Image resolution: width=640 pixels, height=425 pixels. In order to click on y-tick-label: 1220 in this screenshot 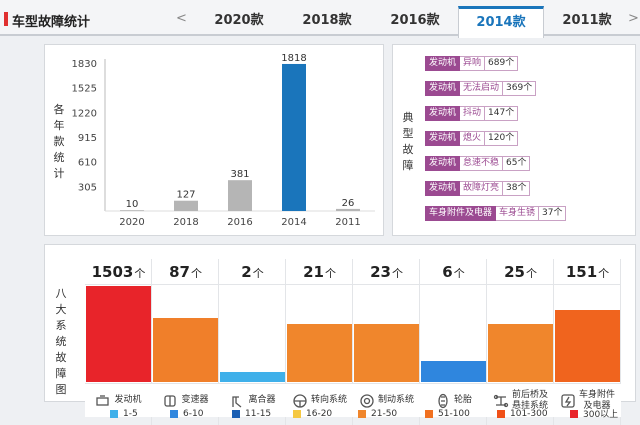, I will do `click(84, 113)`.